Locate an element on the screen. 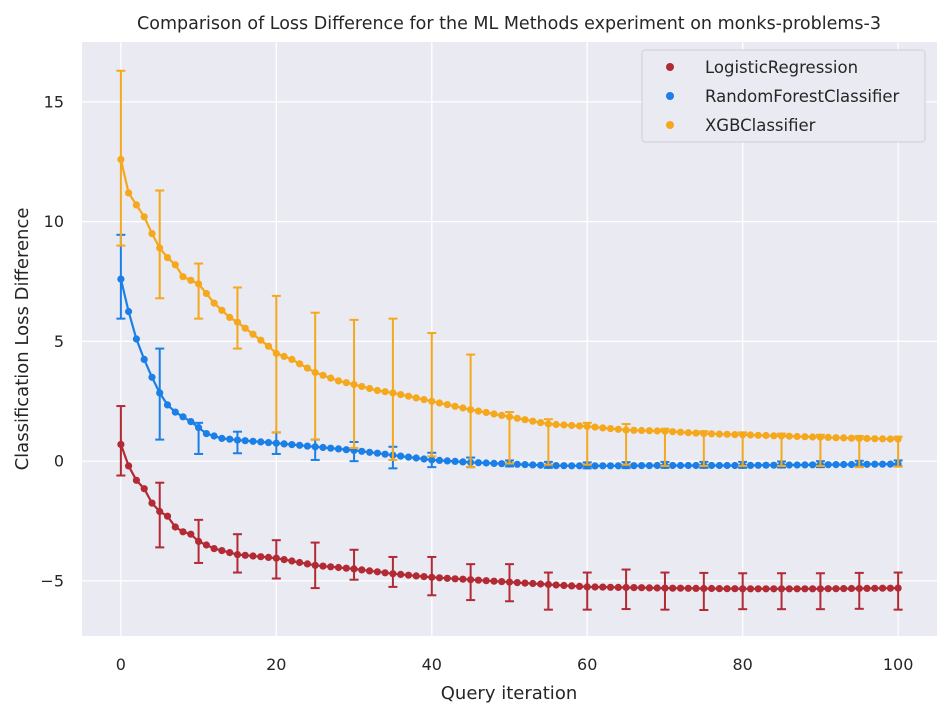  x-tick-label: 100 is located at coordinates (898, 664).